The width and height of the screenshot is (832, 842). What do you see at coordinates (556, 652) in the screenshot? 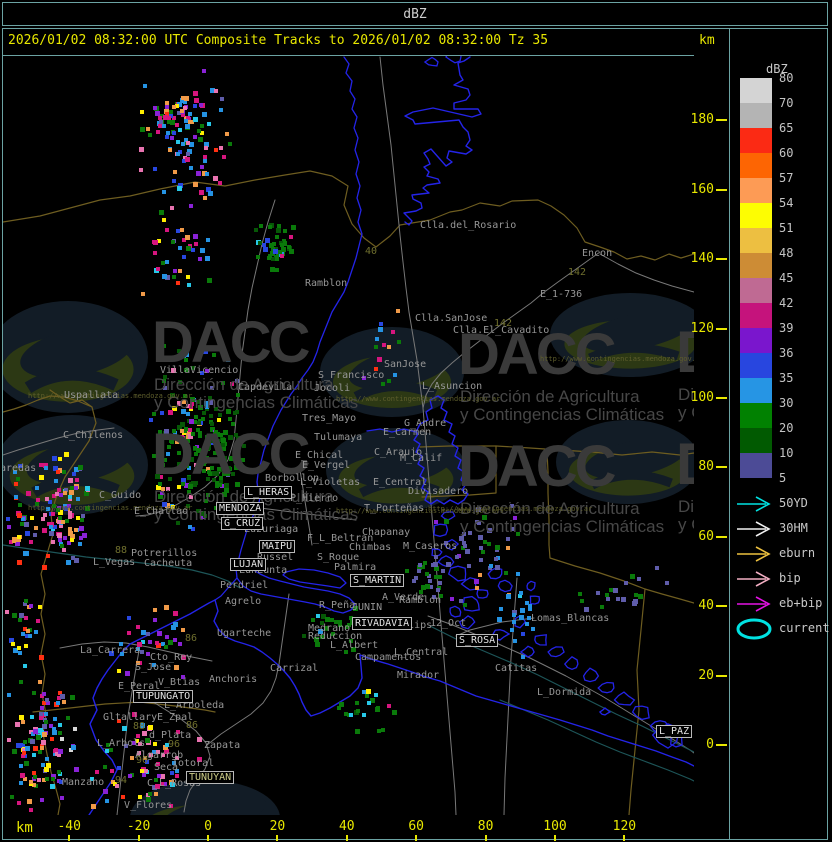
I see `storm-track-blob` at bounding box center [556, 652].